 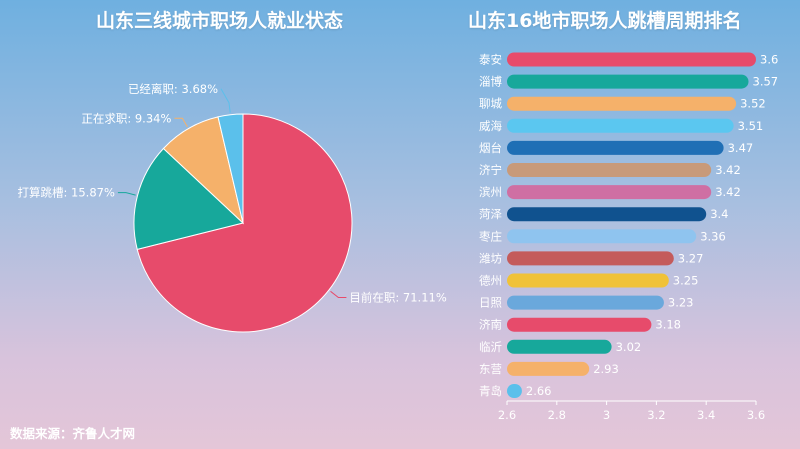 I want to click on data-source-note: 数据来源：齐鲁人才网, so click(x=73, y=433).